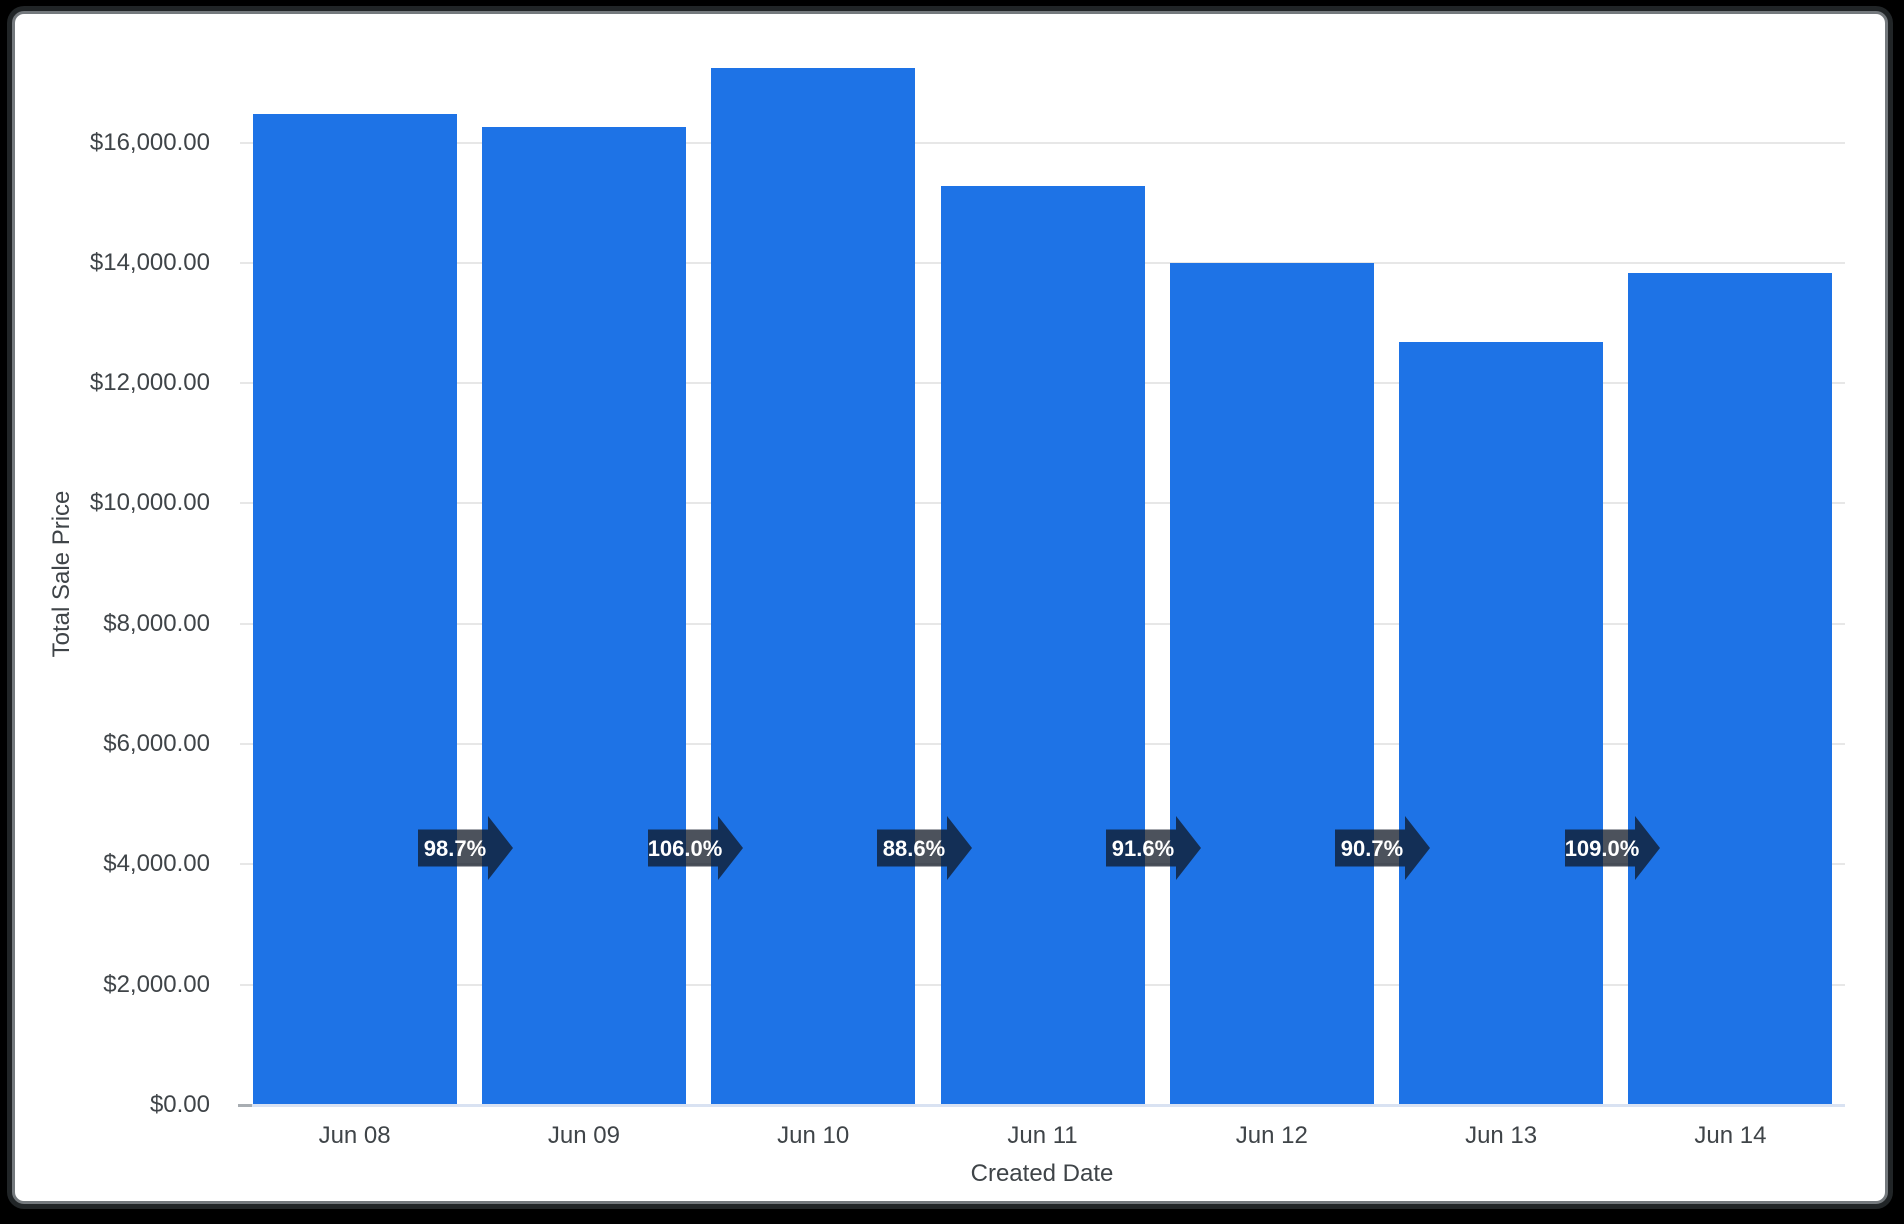 The height and width of the screenshot is (1224, 1904). What do you see at coordinates (149, 503) in the screenshot?
I see `y-axis-tick-label: $10,000.00` at bounding box center [149, 503].